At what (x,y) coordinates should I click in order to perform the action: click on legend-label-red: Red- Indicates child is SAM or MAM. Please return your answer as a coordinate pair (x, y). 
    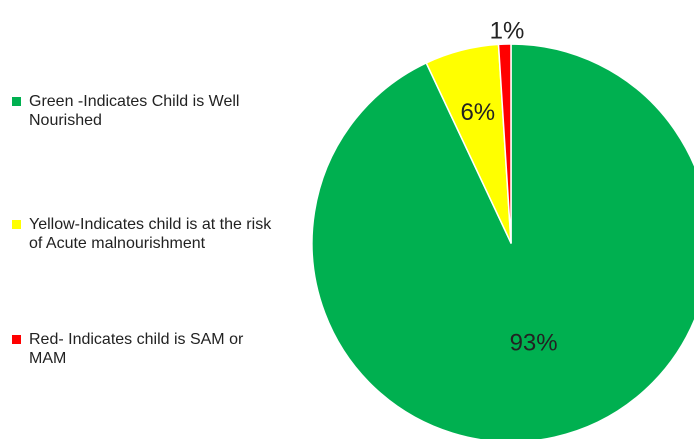
    Looking at the image, I should click on (136, 349).